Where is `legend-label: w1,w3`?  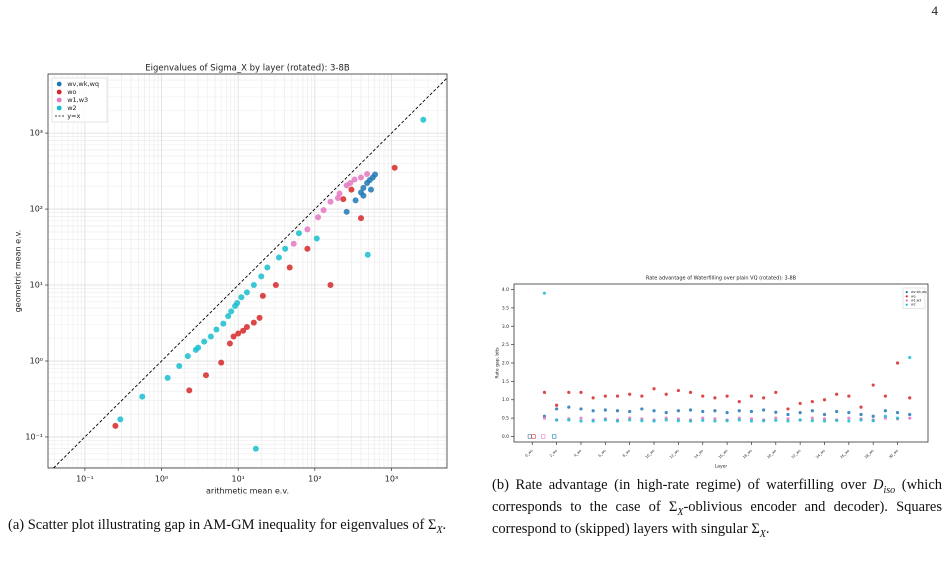 legend-label: w1,w3 is located at coordinates (916, 301).